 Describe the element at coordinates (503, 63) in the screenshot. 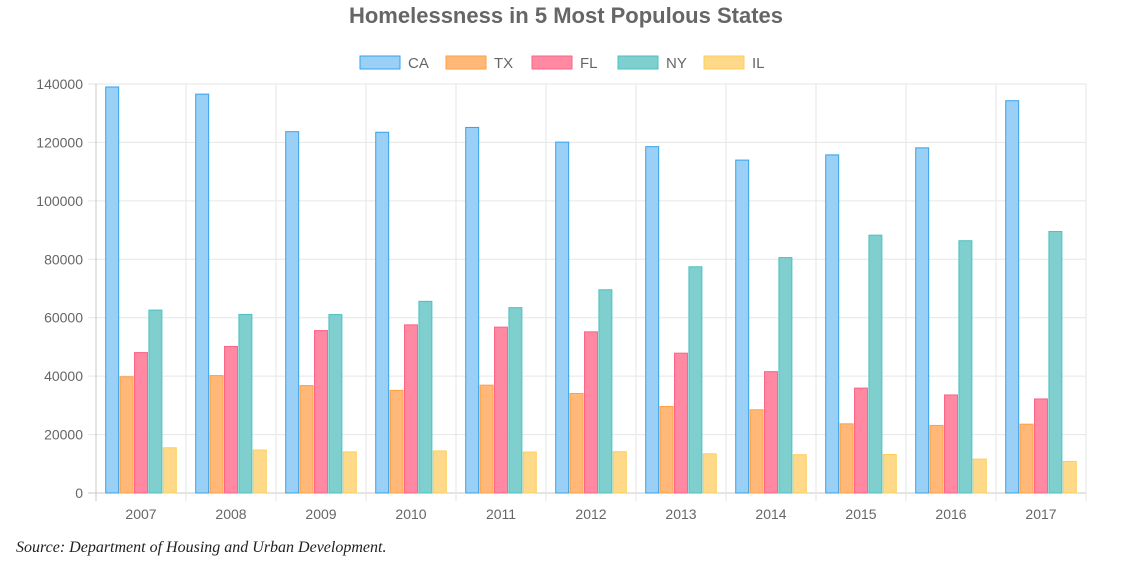

I see `legend-label-tx: TX` at that location.